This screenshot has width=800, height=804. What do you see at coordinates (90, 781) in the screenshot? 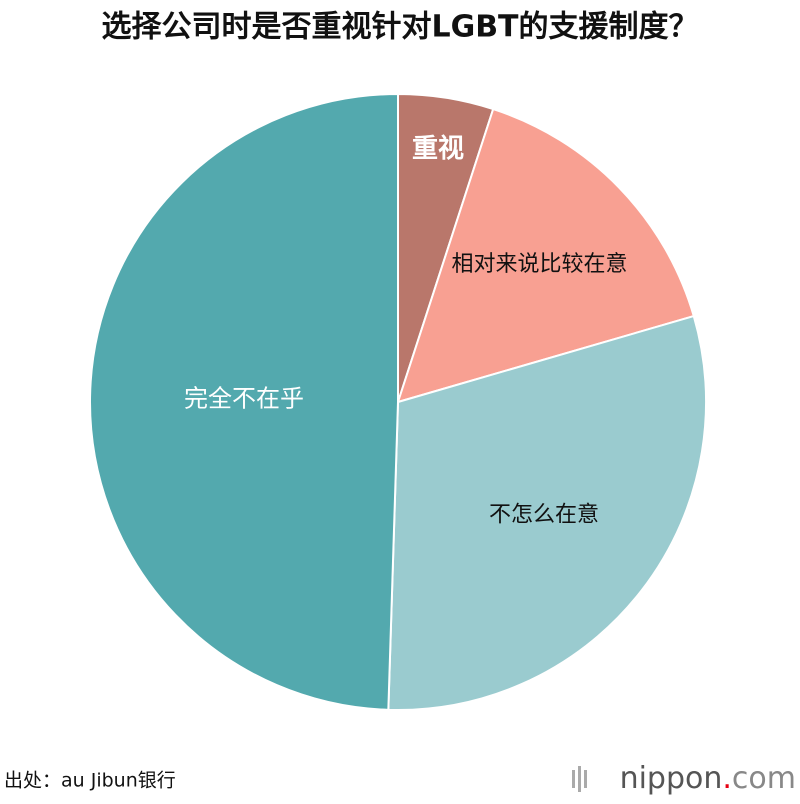
I see `source: 出处：au Jibun银行` at bounding box center [90, 781].